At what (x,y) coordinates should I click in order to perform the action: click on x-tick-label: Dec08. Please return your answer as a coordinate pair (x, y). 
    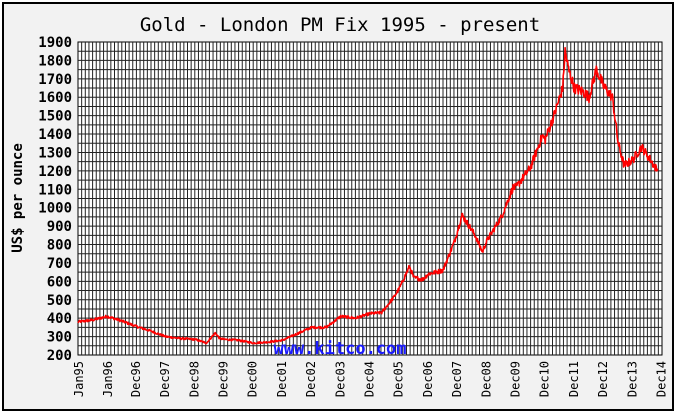
    Looking at the image, I should click on (486, 379).